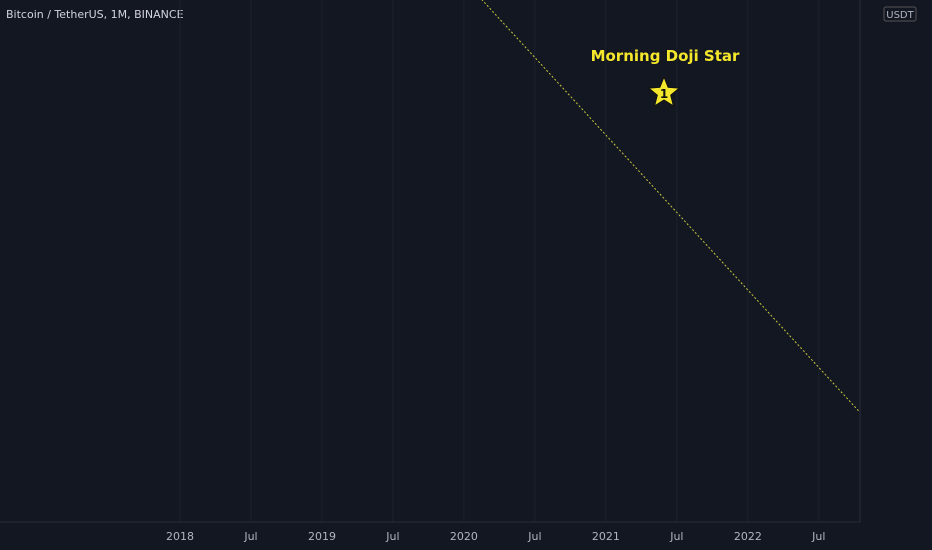 Image resolution: width=932 pixels, height=550 pixels. I want to click on x-tick-label: 2018, so click(180, 536).